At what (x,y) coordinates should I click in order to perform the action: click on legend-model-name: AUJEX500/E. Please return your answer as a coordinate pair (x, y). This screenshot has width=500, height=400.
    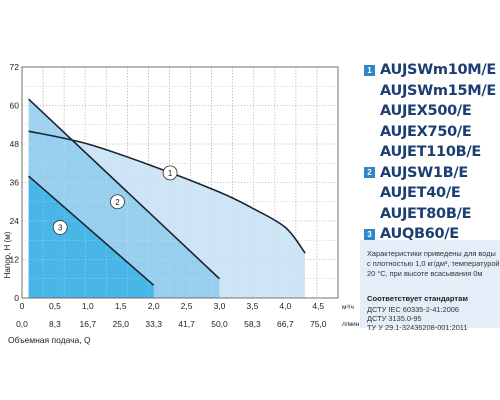
    Looking at the image, I should click on (426, 111).